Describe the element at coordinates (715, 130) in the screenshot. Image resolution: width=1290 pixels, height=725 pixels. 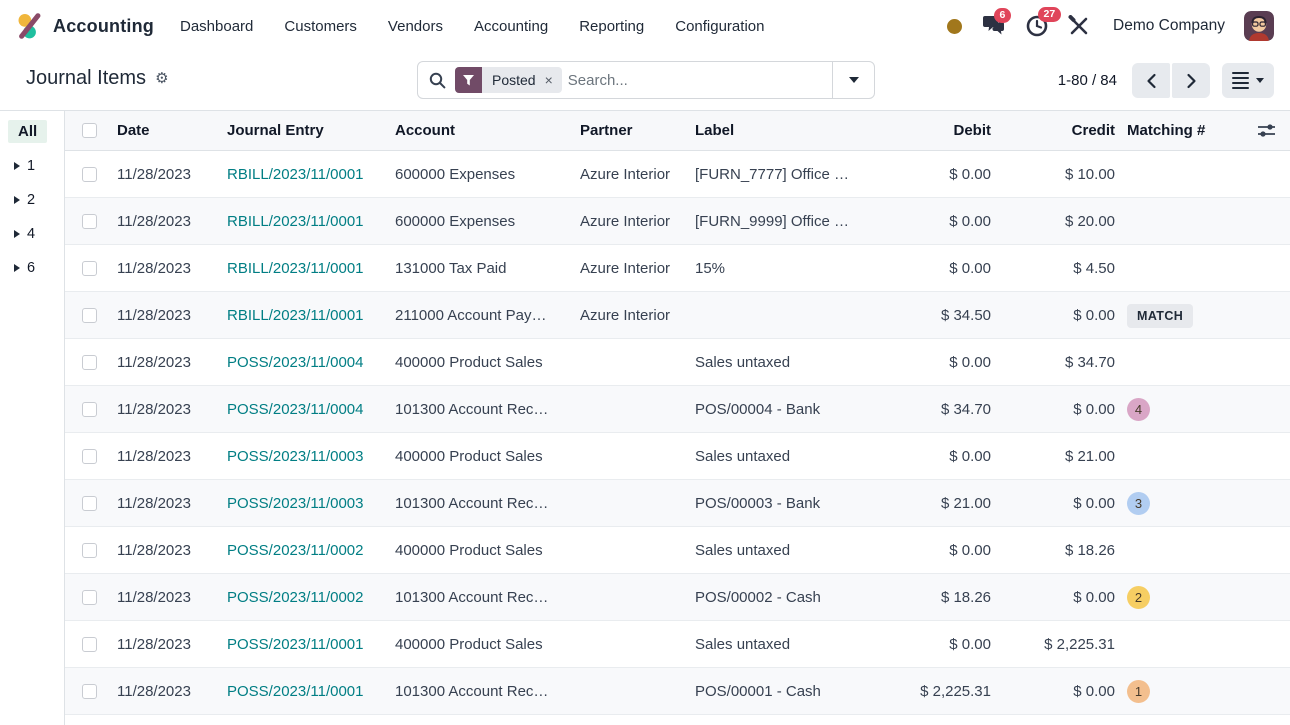
I see `column-header-label: Label` at that location.